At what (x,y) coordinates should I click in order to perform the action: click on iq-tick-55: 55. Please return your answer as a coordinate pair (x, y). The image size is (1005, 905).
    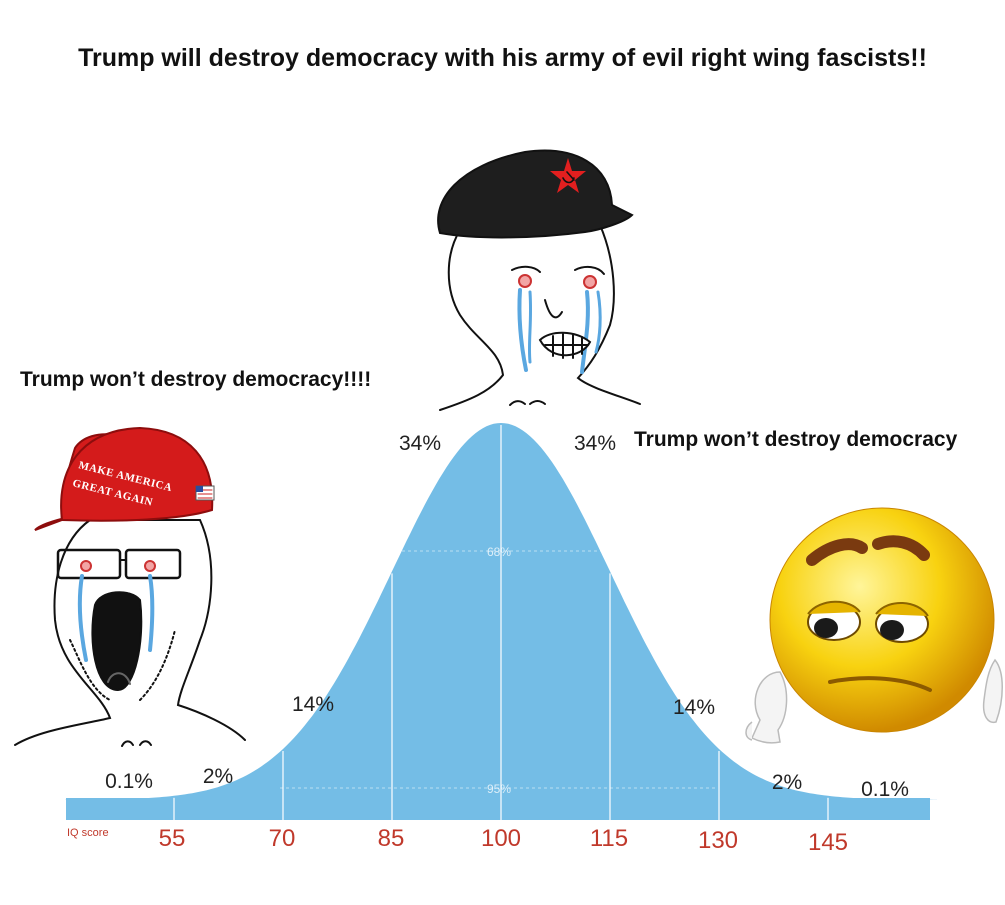
    Looking at the image, I should click on (172, 838).